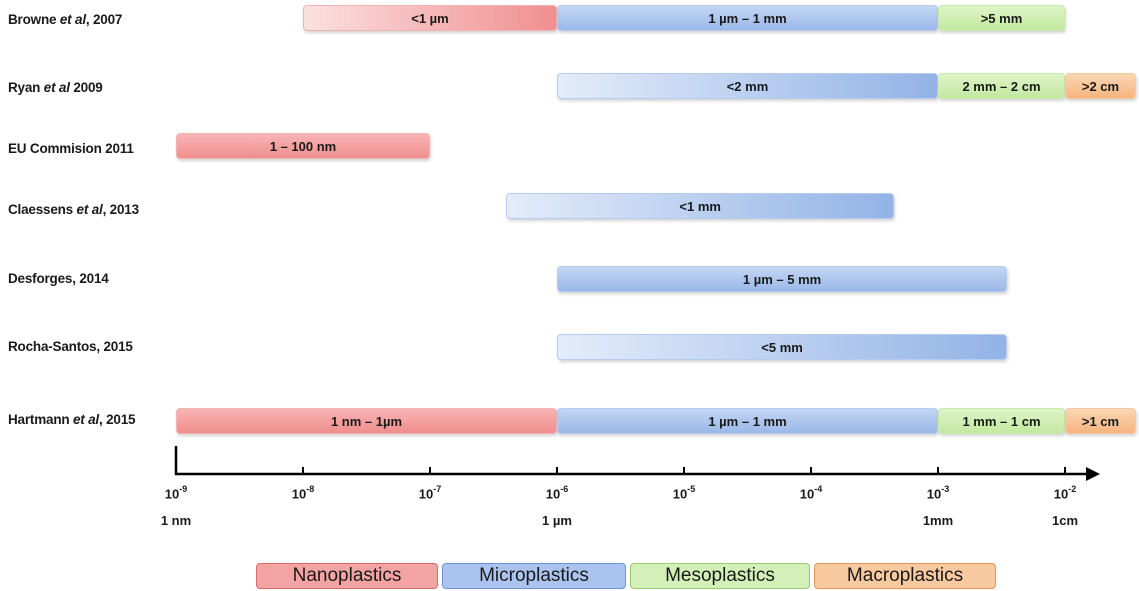  Describe the element at coordinates (564, 489) in the screenshot. I see `tick-exponent: -6` at that location.